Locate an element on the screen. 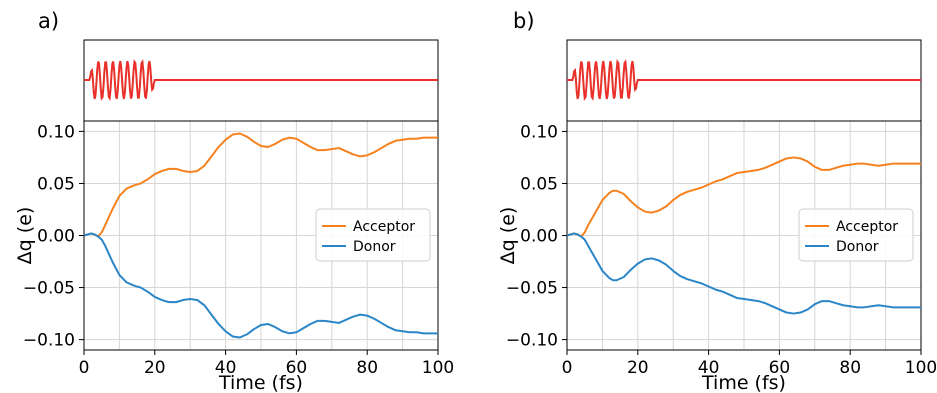 The width and height of the screenshot is (937, 393). panel-label: a) is located at coordinates (48, 21).